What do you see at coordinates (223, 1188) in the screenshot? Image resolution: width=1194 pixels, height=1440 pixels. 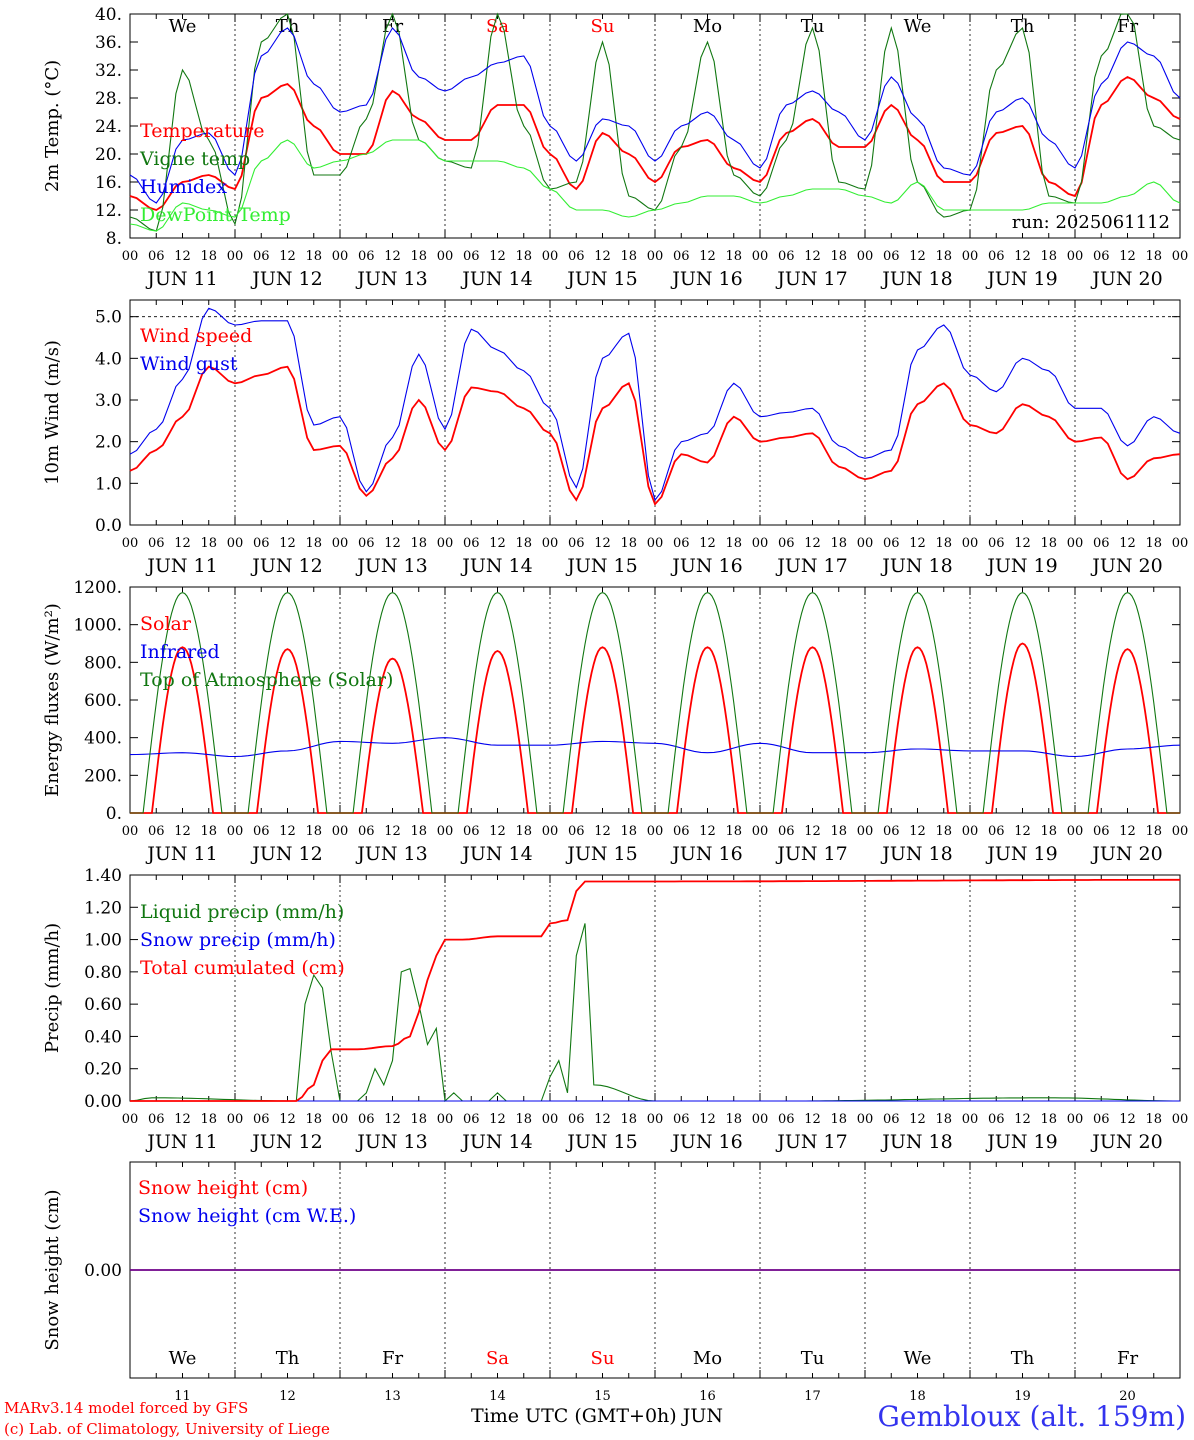 I see `legend-entry: Snow height (cm)` at bounding box center [223, 1188].